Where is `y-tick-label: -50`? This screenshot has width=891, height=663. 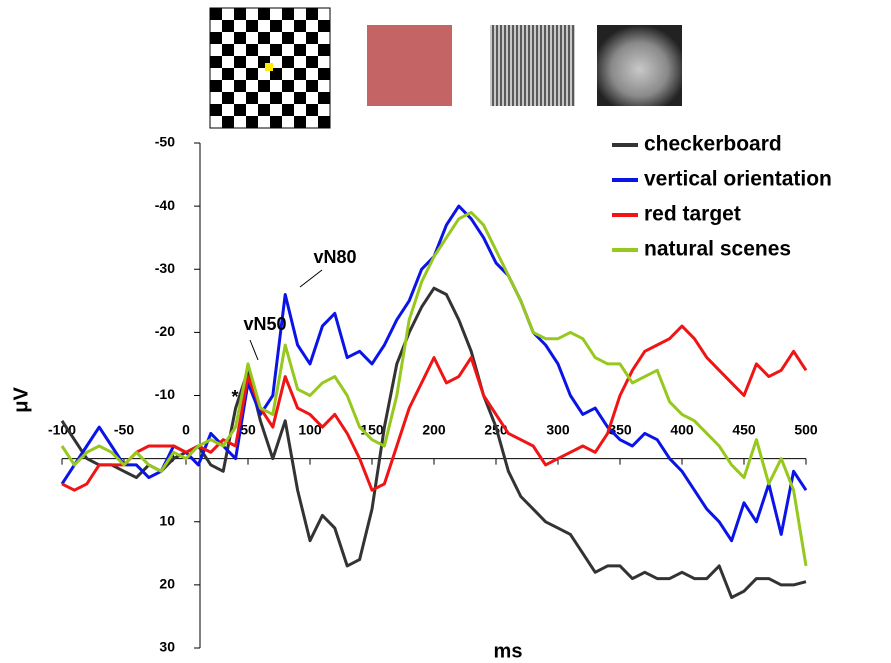
y-tick-label: -50 is located at coordinates (165, 142).